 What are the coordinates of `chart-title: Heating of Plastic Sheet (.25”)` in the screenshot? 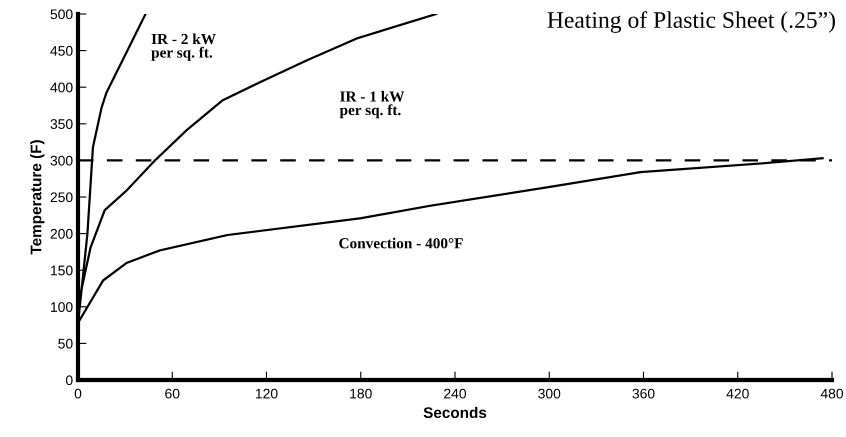 It's located at (691, 22).